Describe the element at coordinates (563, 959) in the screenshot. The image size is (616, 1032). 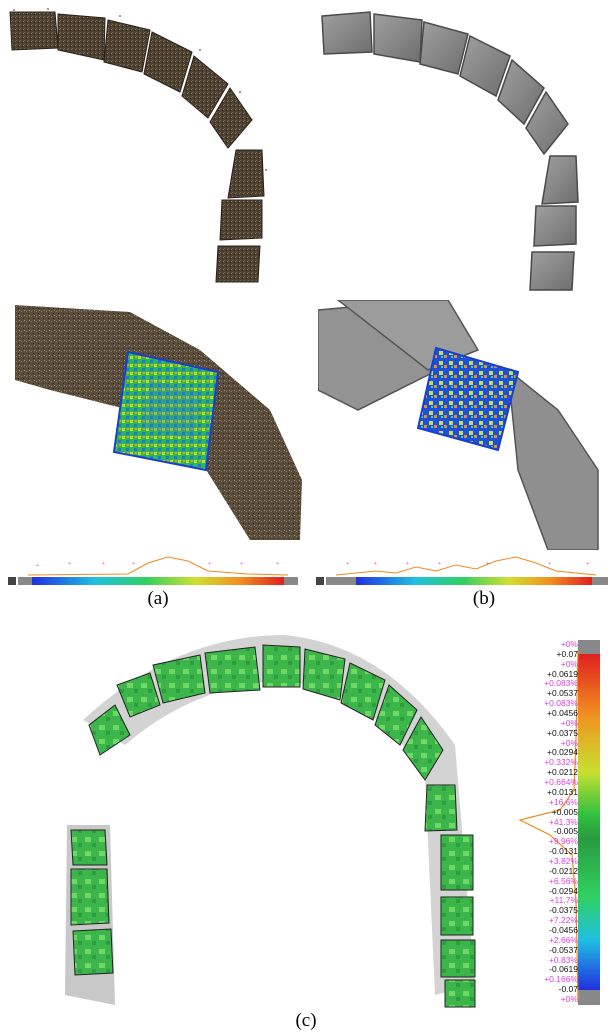
I see `colorbar-percent-label: +0.83%` at that location.